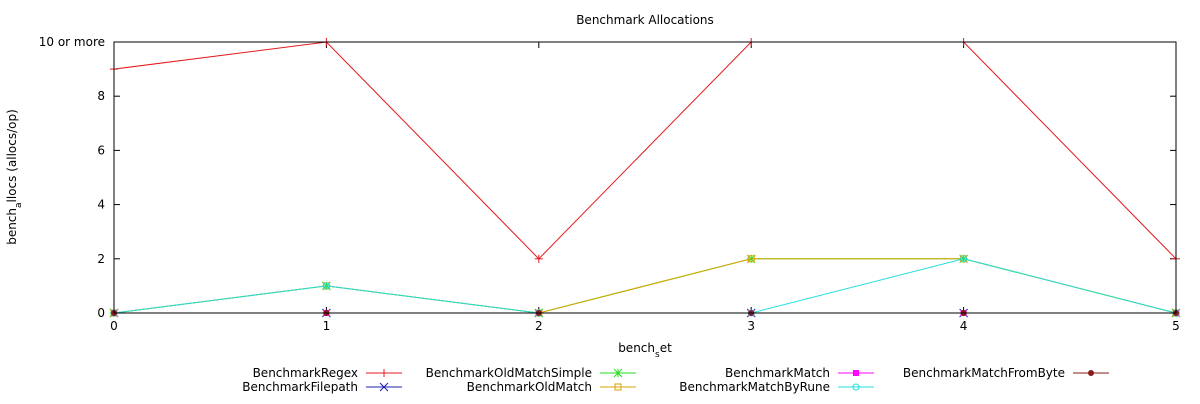  What do you see at coordinates (101, 205) in the screenshot?
I see `y-tick-label: 4` at bounding box center [101, 205].